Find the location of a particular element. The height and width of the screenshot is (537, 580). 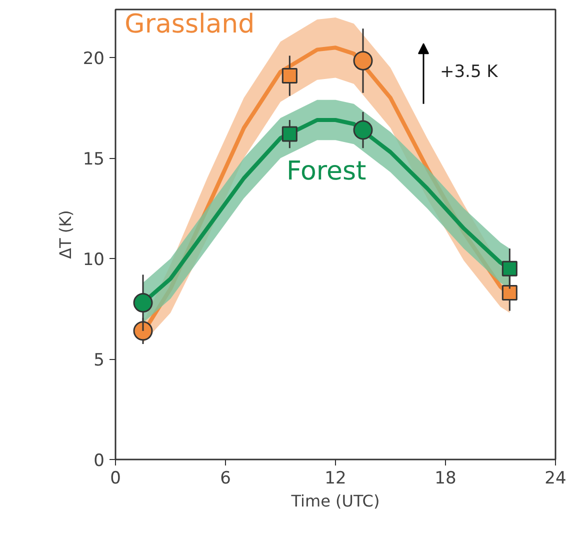

x-tick-label: 12 is located at coordinates (335, 478).